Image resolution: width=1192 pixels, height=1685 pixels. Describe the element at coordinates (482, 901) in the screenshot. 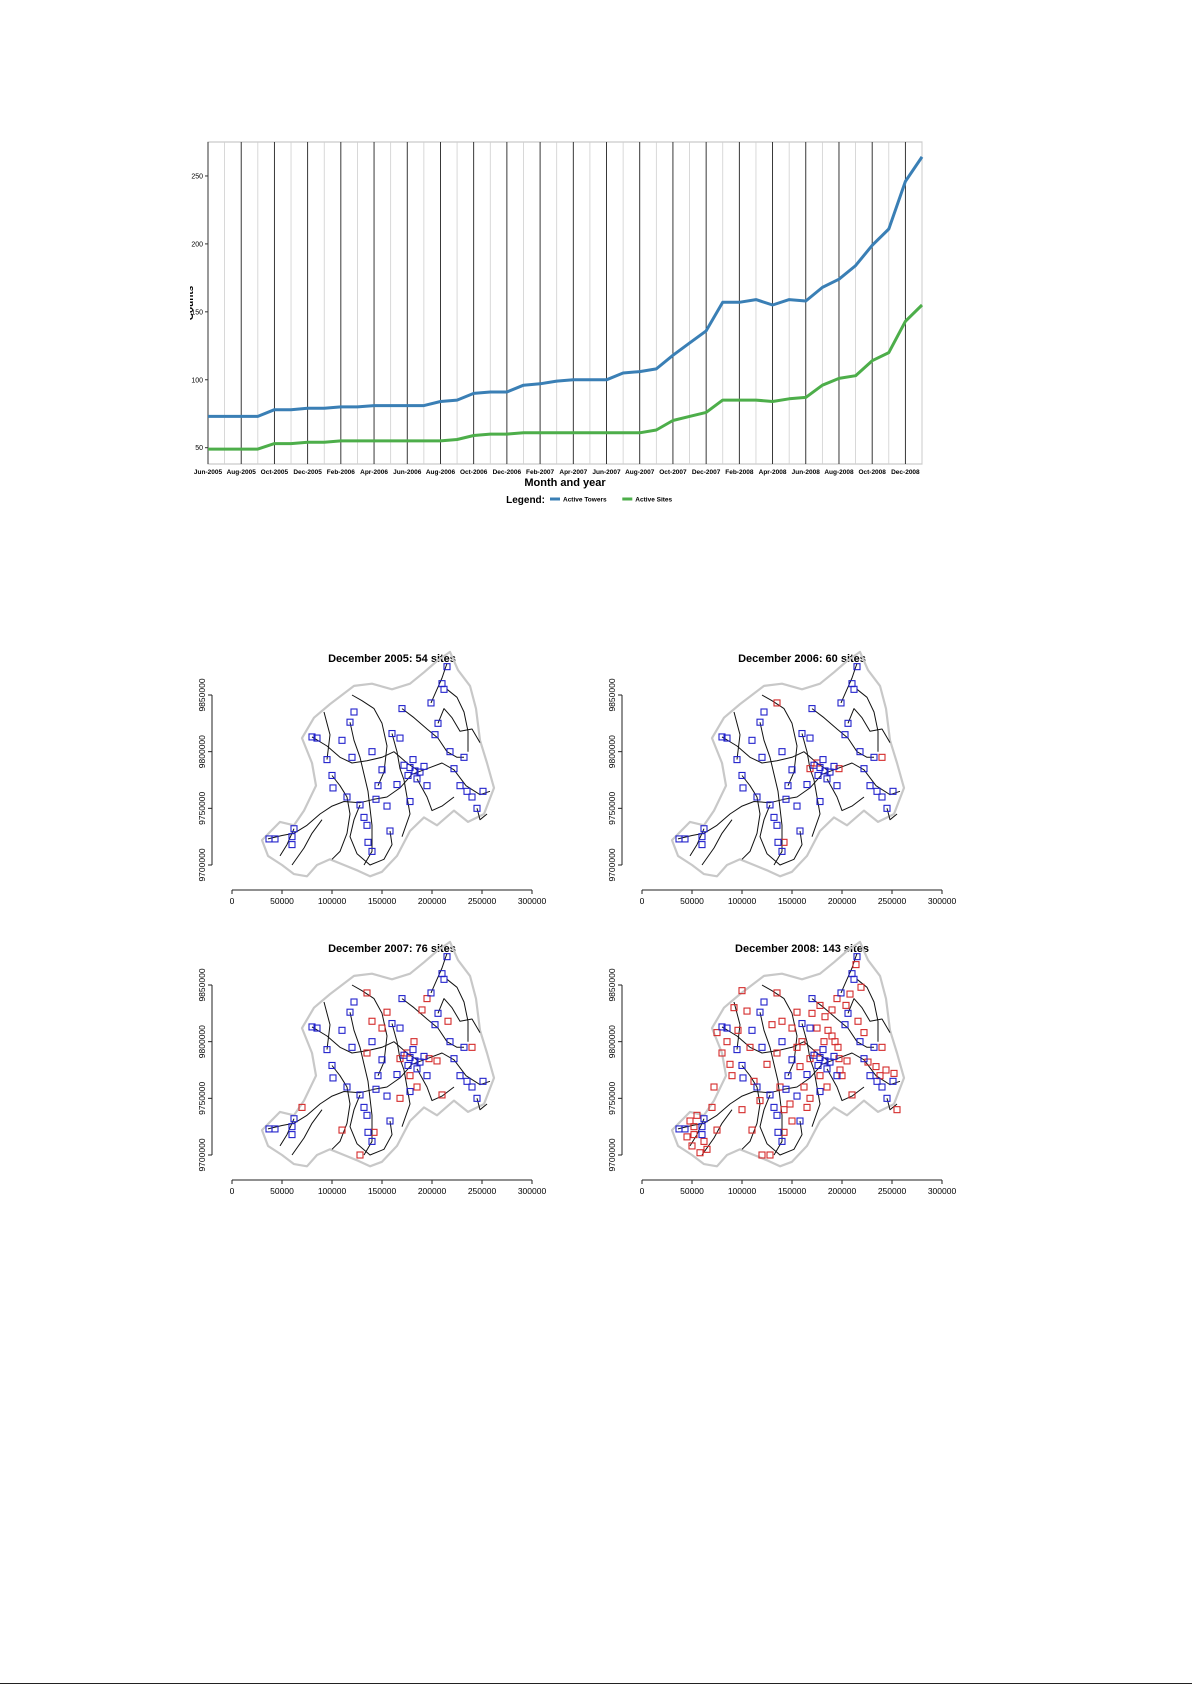

I see `x-tick-label: 250000` at that location.